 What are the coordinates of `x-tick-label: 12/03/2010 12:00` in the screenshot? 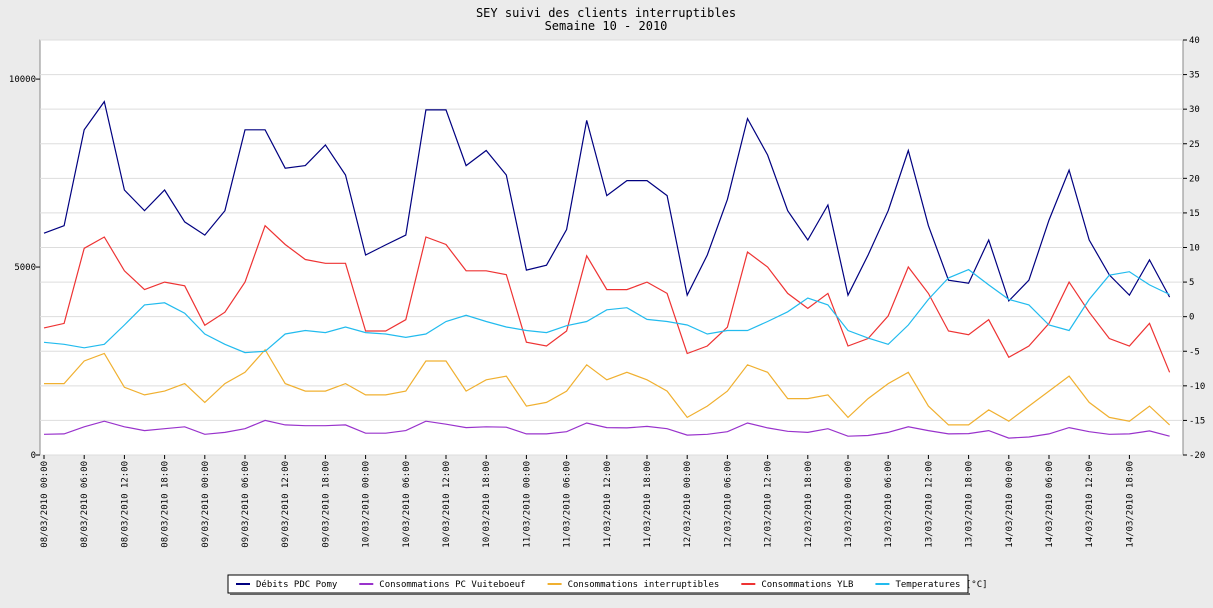 It's located at (769, 504).